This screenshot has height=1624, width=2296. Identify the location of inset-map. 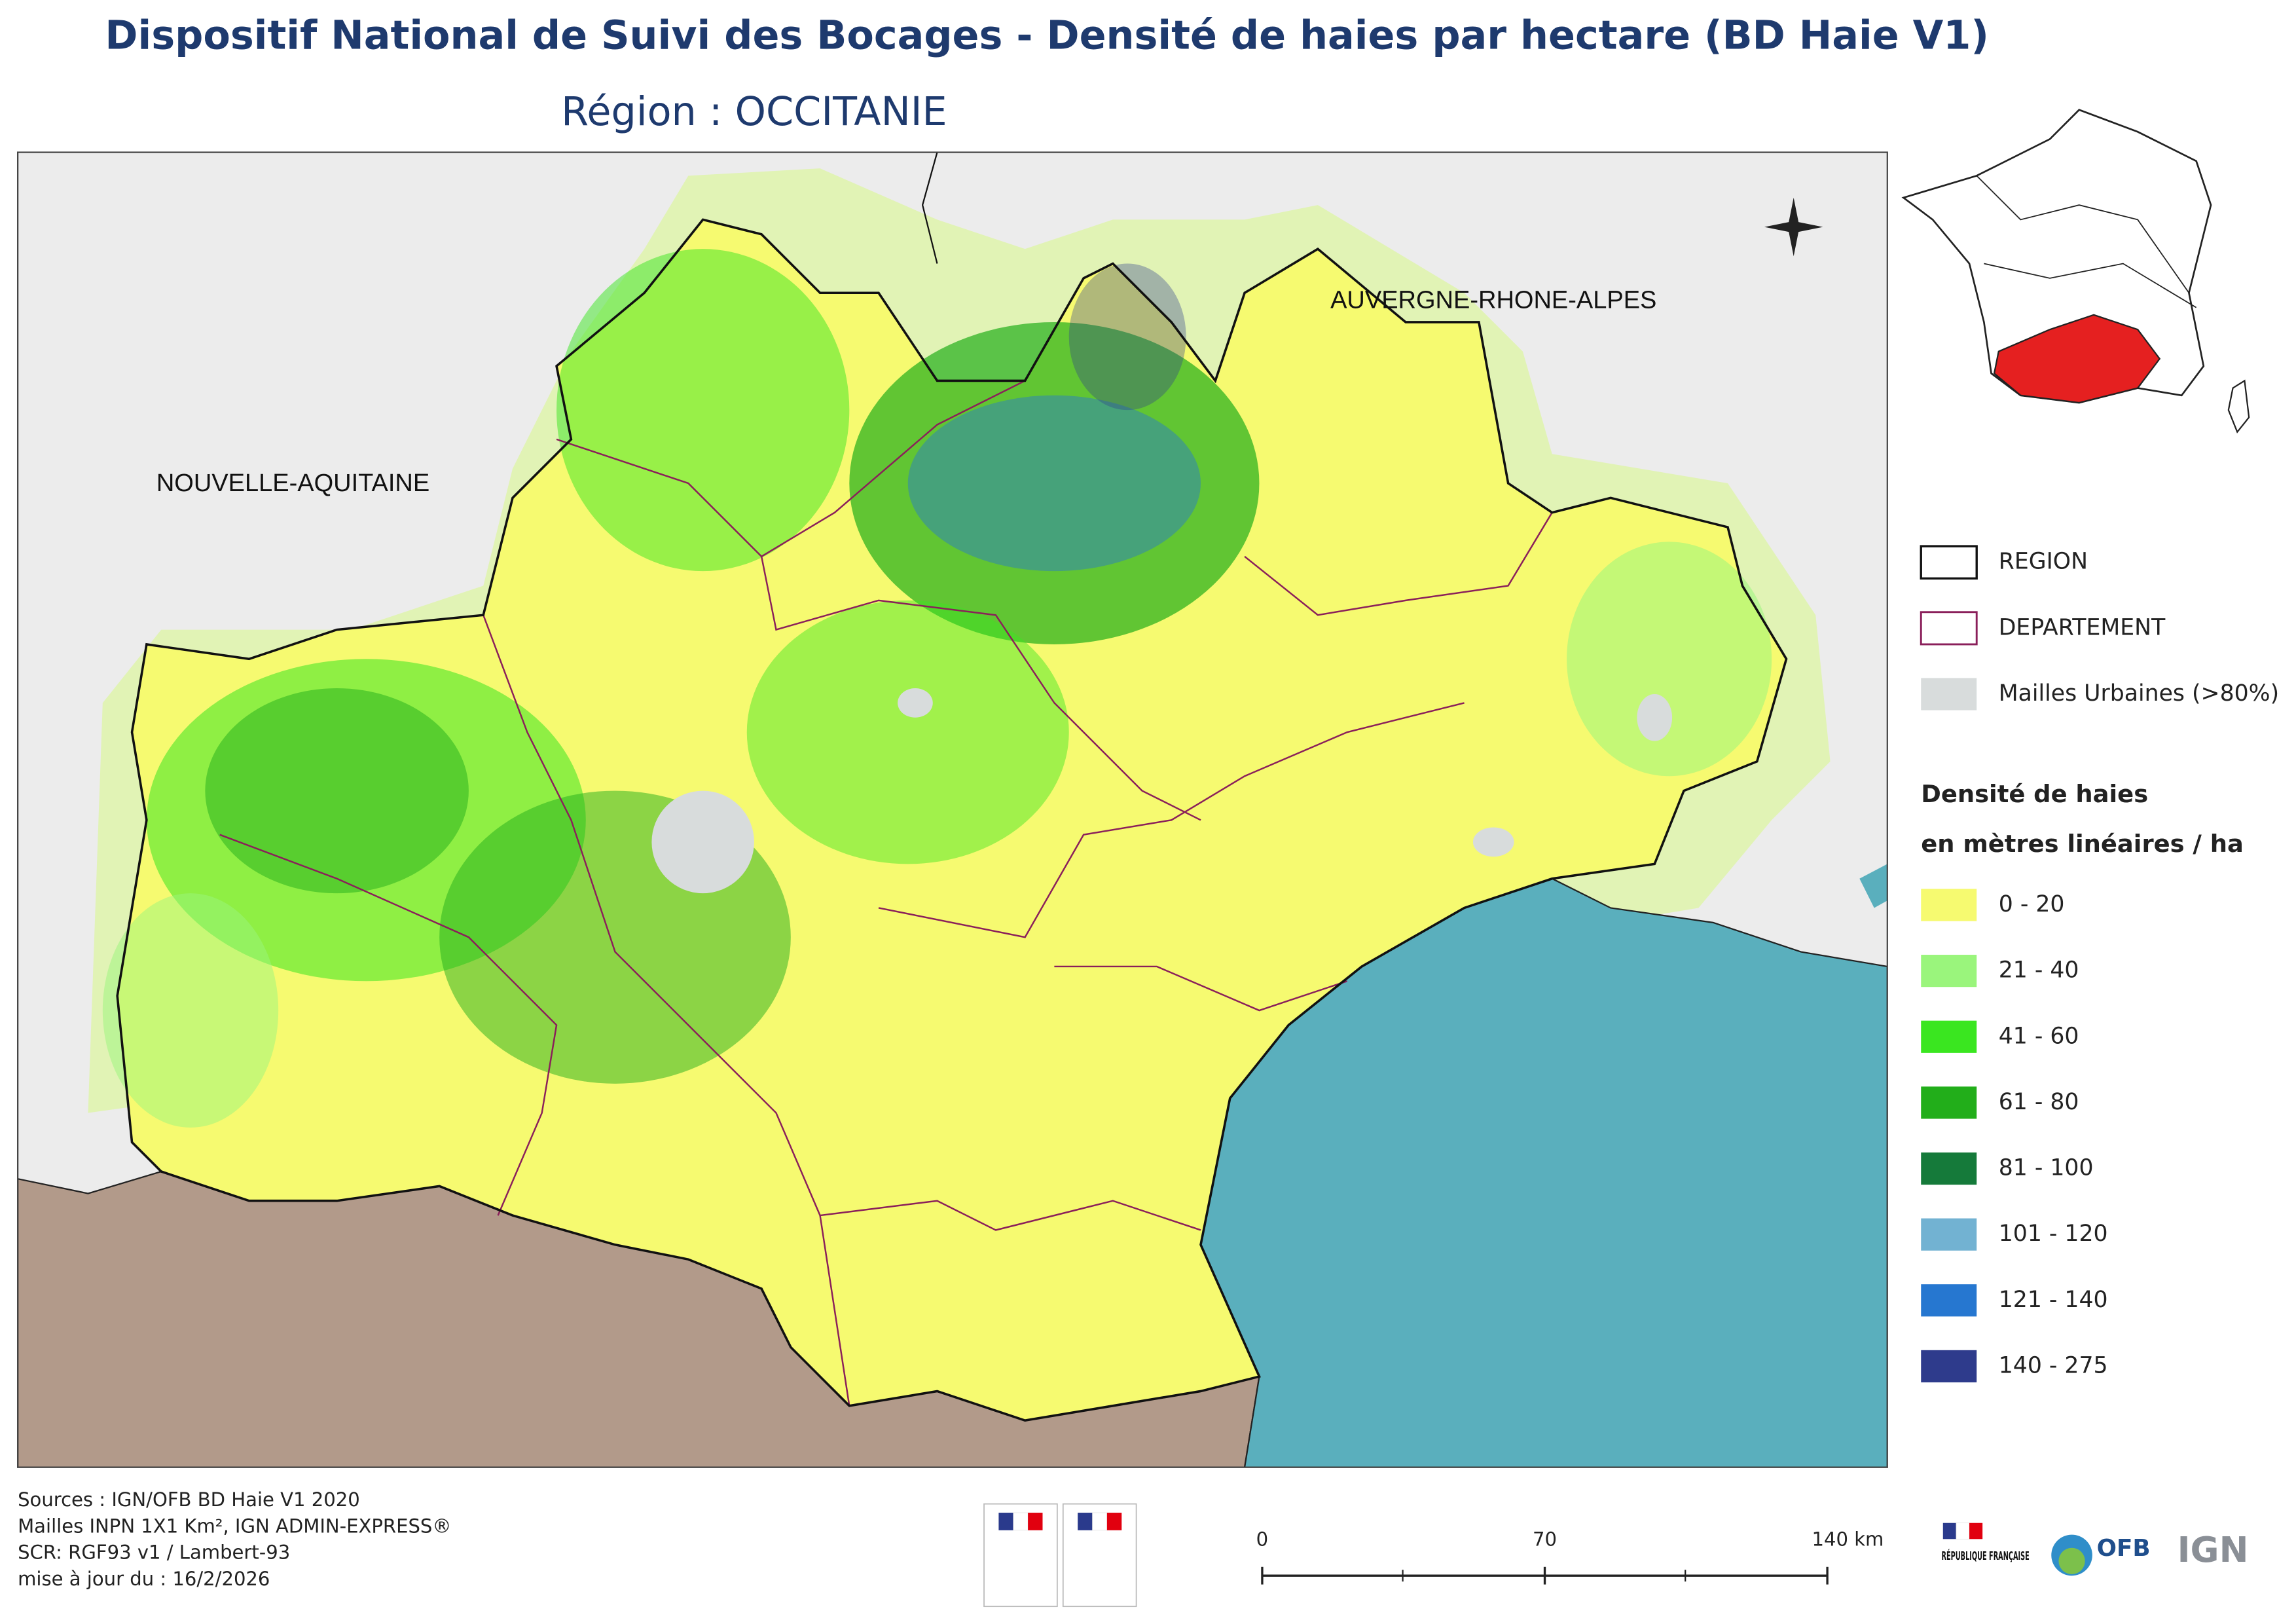
(2075, 271).